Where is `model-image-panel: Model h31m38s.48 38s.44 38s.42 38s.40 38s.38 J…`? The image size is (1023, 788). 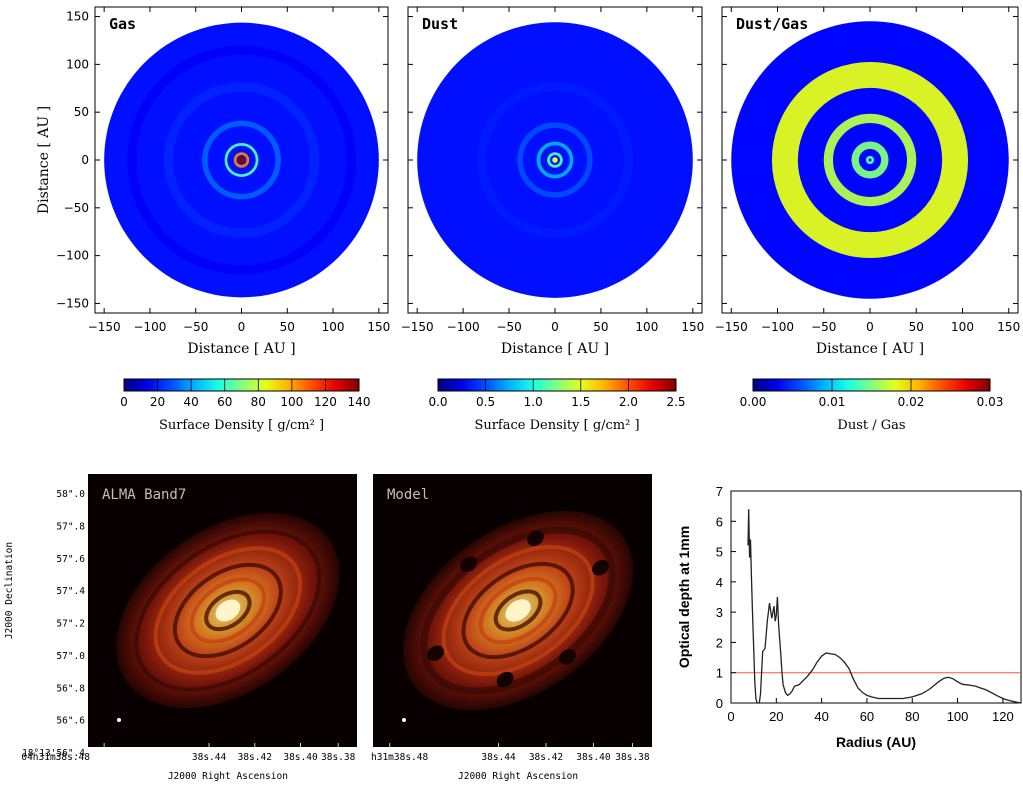
model-image-panel: Model h31m38s.48 38s.44 38s.42 38s.40 38s.38 J… is located at coordinates (511, 628).